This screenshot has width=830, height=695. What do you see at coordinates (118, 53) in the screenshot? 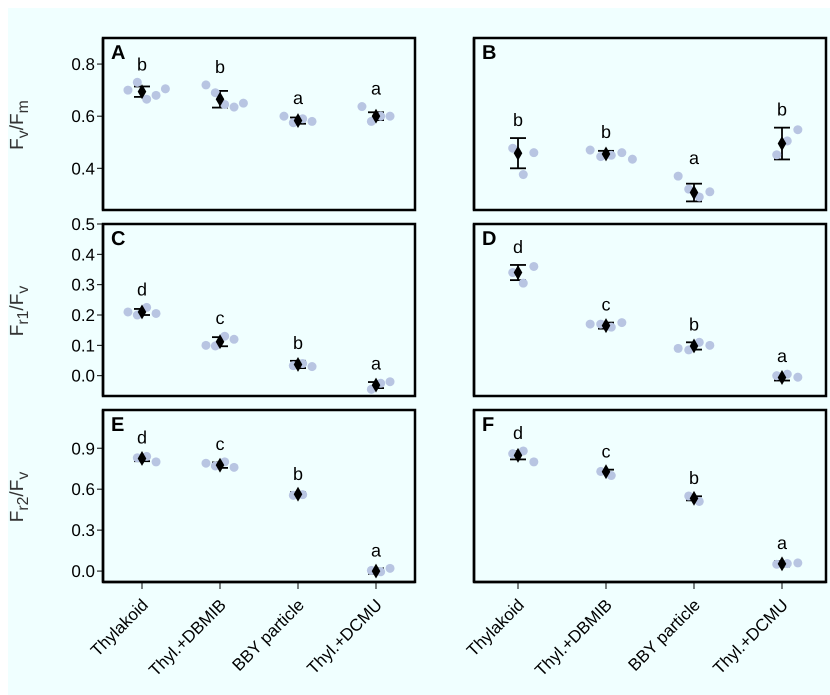
I see `annotation: A` at bounding box center [118, 53].